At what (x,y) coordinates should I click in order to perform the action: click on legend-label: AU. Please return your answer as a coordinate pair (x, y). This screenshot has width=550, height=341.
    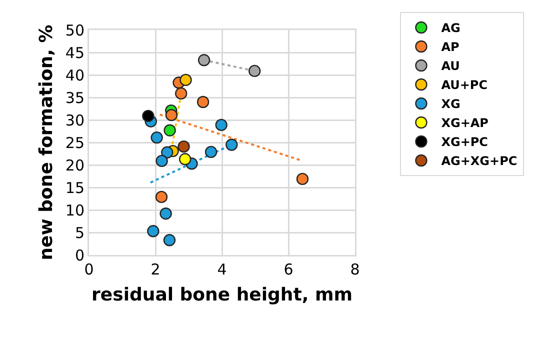
    Looking at the image, I should click on (450, 66).